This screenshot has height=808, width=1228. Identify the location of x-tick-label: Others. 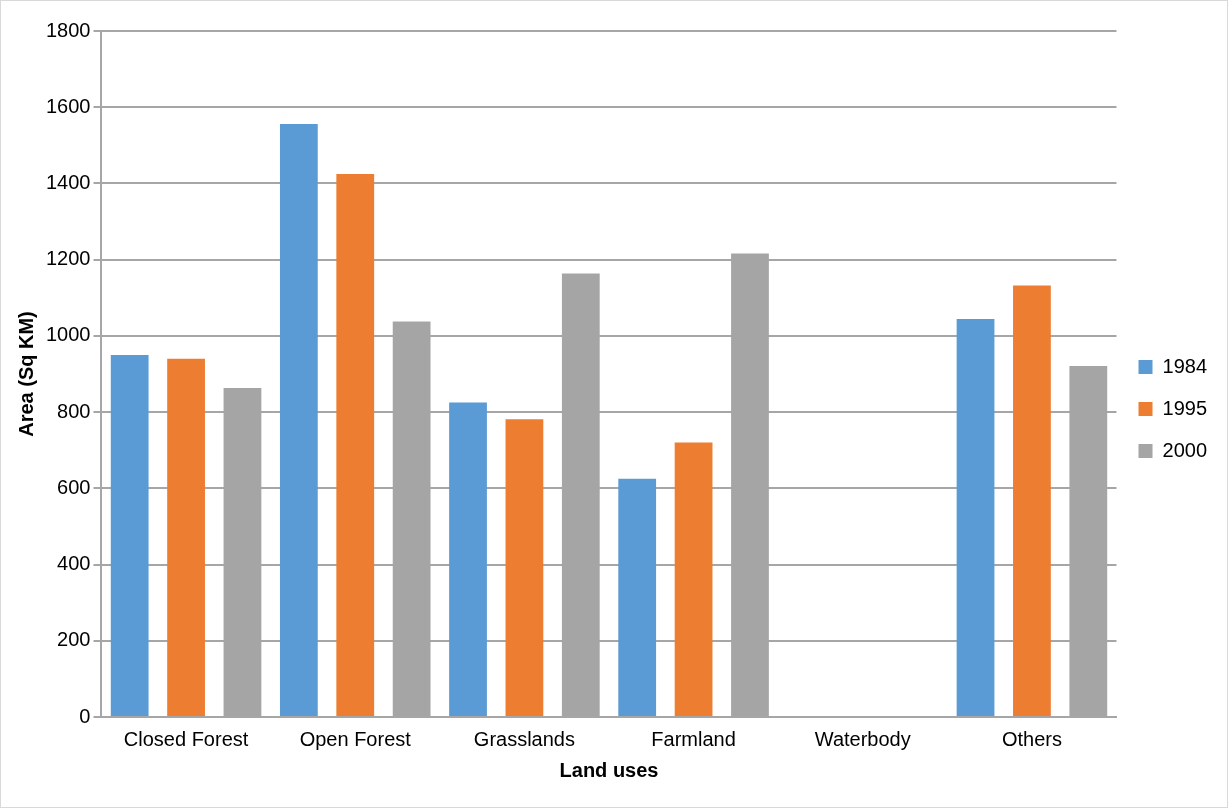
(1031, 738).